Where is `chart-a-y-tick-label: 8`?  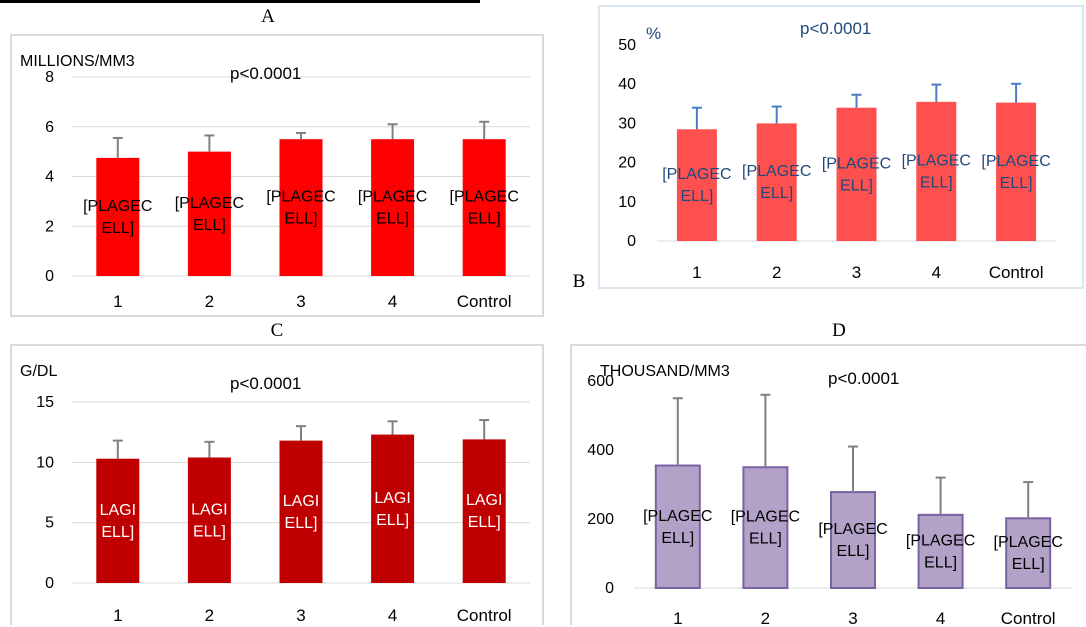 chart-a-y-tick-label: 8 is located at coordinates (49, 77).